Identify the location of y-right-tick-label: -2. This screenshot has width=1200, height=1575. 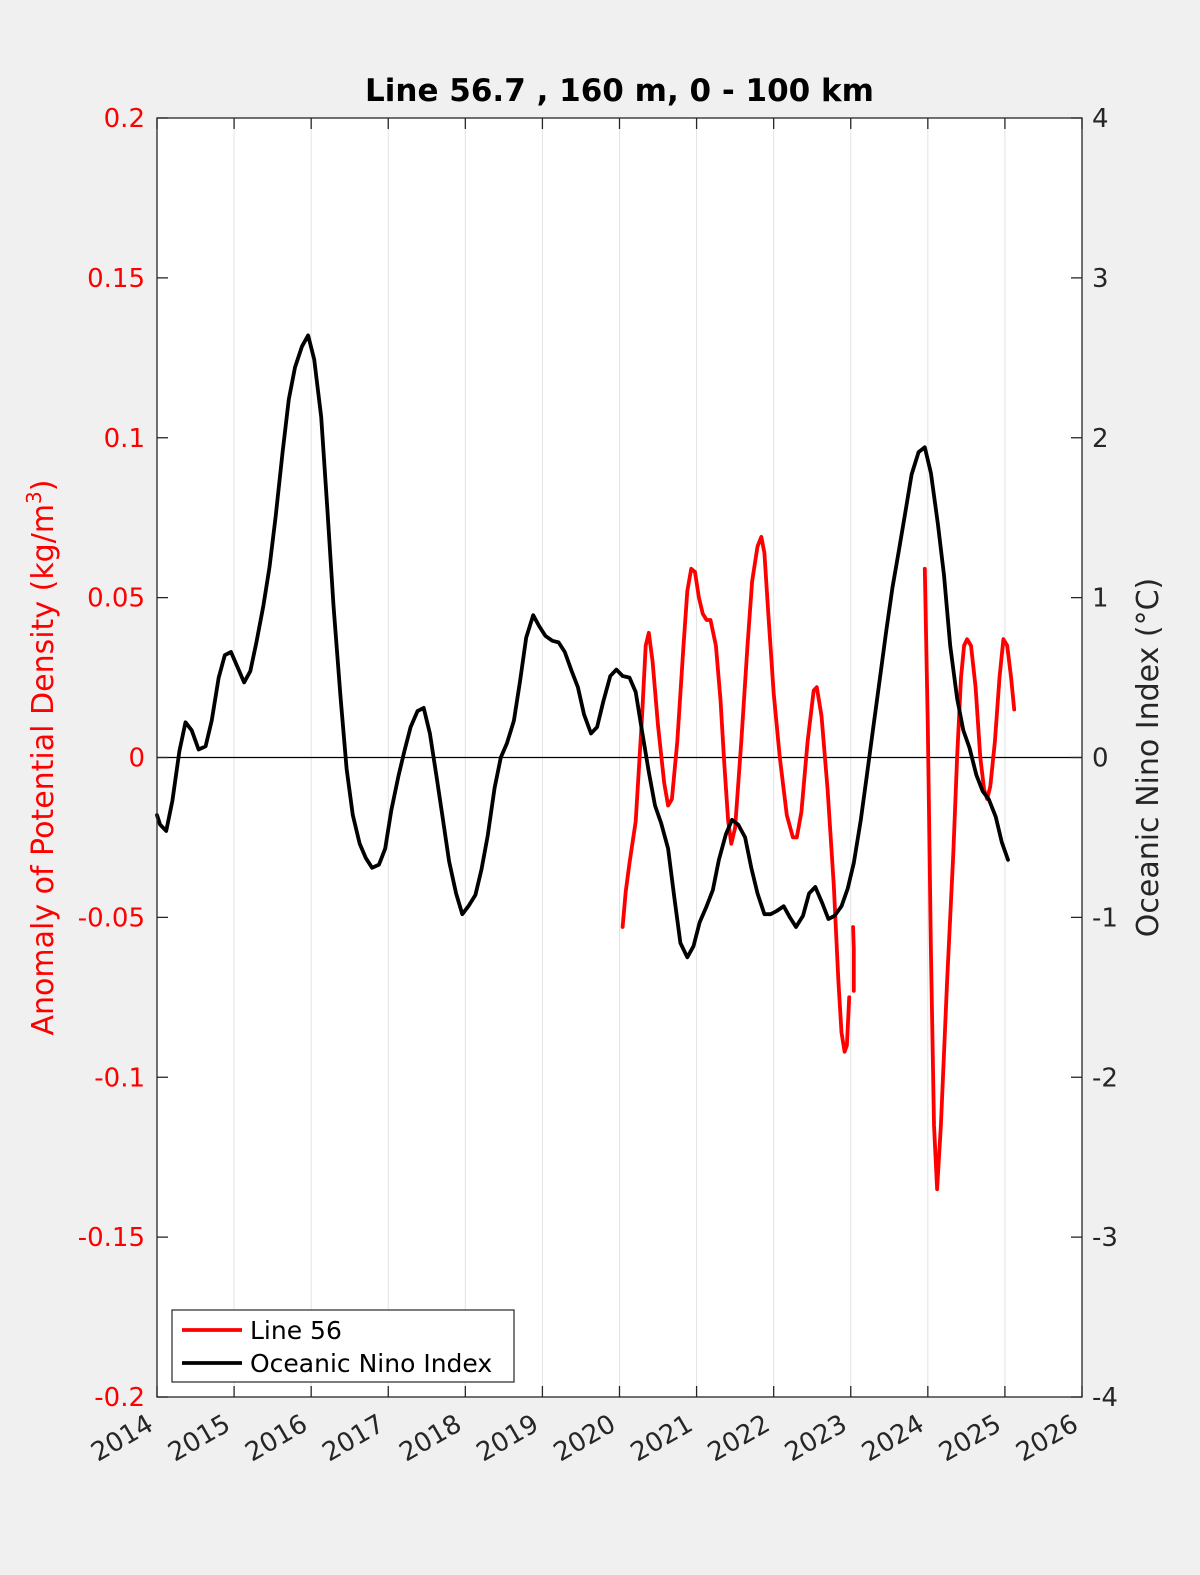
(1105, 1078).